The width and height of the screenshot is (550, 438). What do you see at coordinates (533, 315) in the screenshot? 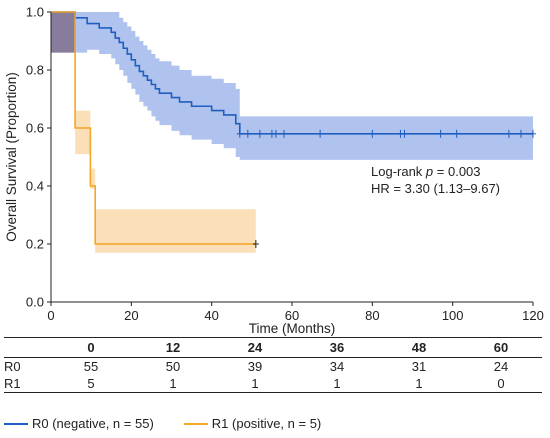
I see `x-tick-label: 120` at bounding box center [533, 315].